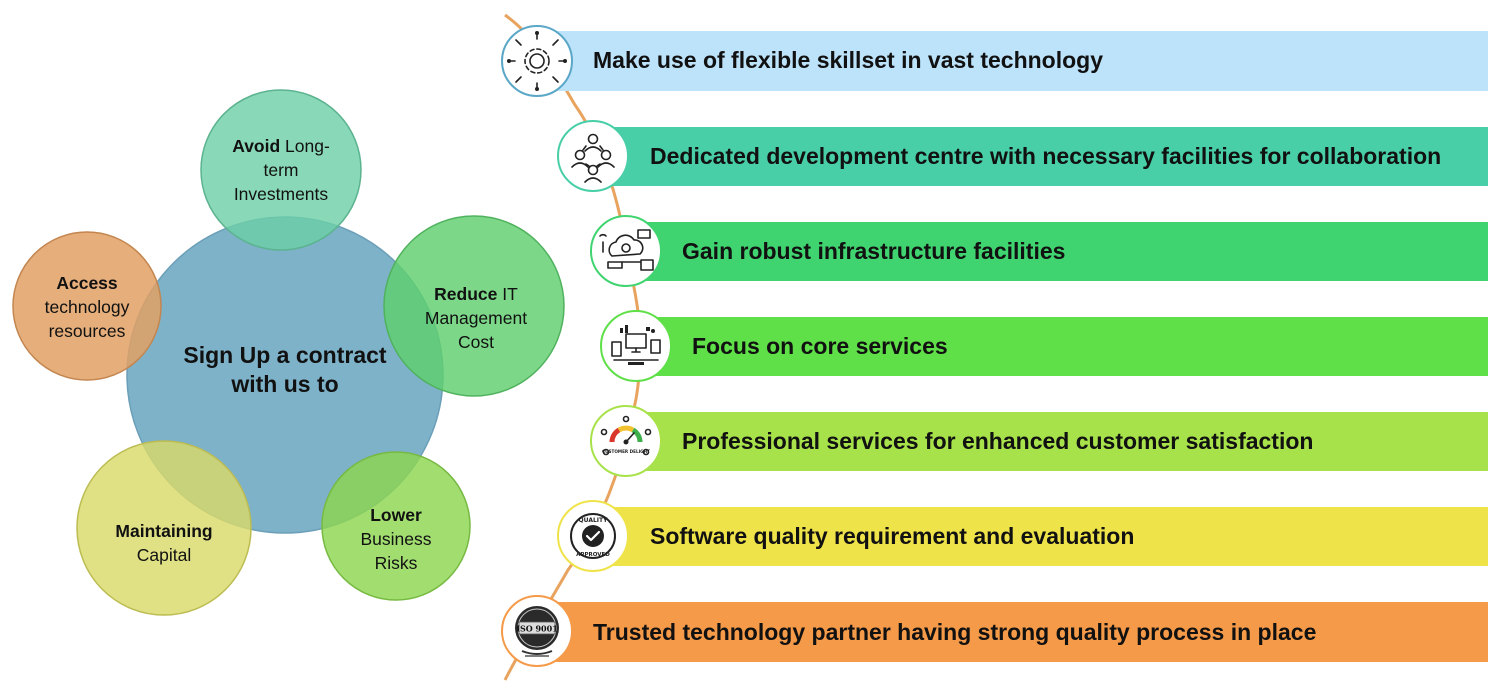  I want to click on petal-circle-avoid, so click(281, 170).